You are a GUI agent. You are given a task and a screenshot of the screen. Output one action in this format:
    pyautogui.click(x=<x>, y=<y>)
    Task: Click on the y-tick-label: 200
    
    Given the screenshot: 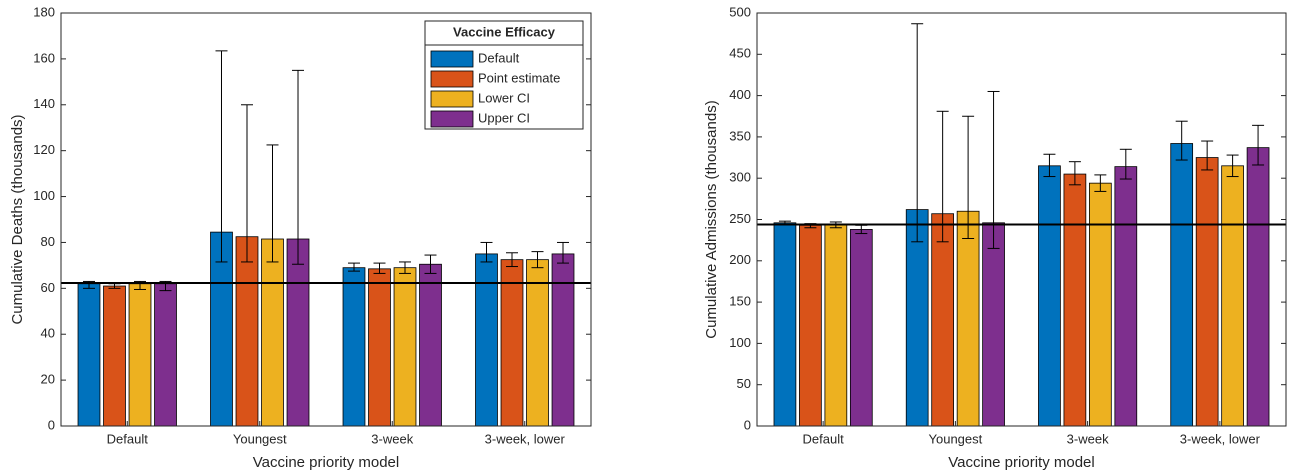 What is the action you would take?
    pyautogui.click(x=740, y=259)
    